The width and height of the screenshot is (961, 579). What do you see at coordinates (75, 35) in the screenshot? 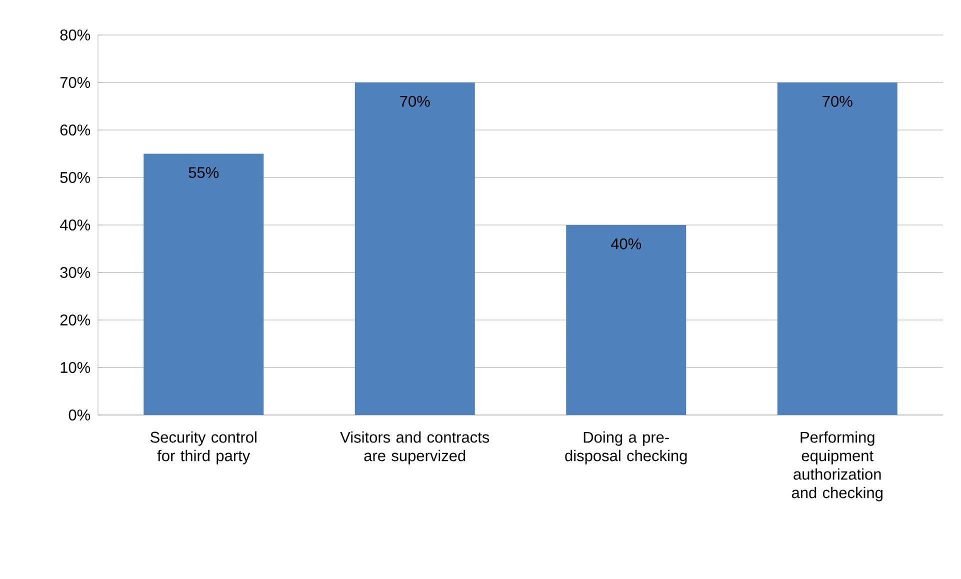
I see `y-tick-label: 80%` at bounding box center [75, 35].